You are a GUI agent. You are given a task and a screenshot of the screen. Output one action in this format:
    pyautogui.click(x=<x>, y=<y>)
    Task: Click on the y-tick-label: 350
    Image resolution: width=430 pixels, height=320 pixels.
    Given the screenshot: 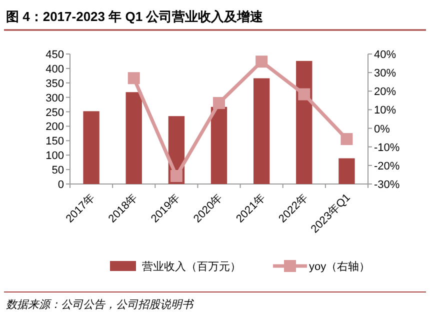 What is the action you would take?
    pyautogui.click(x=55, y=84)
    